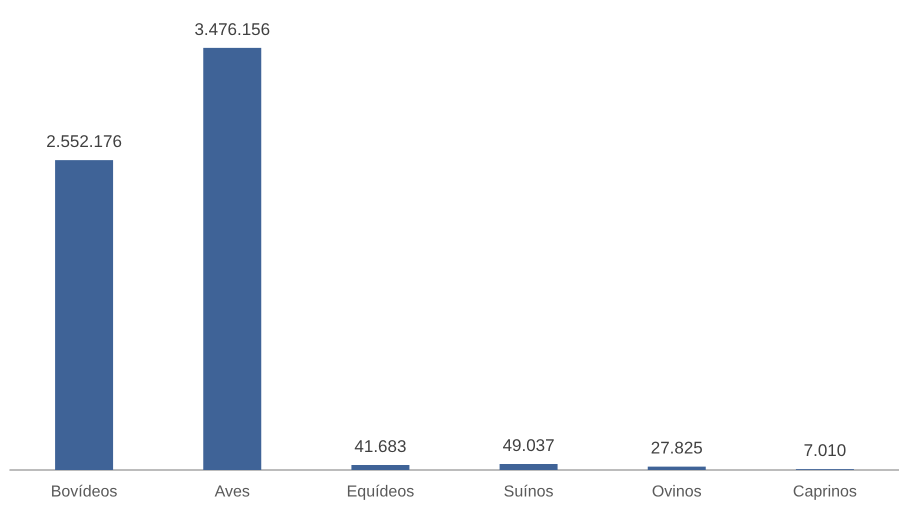 The height and width of the screenshot is (511, 899). What do you see at coordinates (676, 448) in the screenshot?
I see `data-label: 27.825` at bounding box center [676, 448].